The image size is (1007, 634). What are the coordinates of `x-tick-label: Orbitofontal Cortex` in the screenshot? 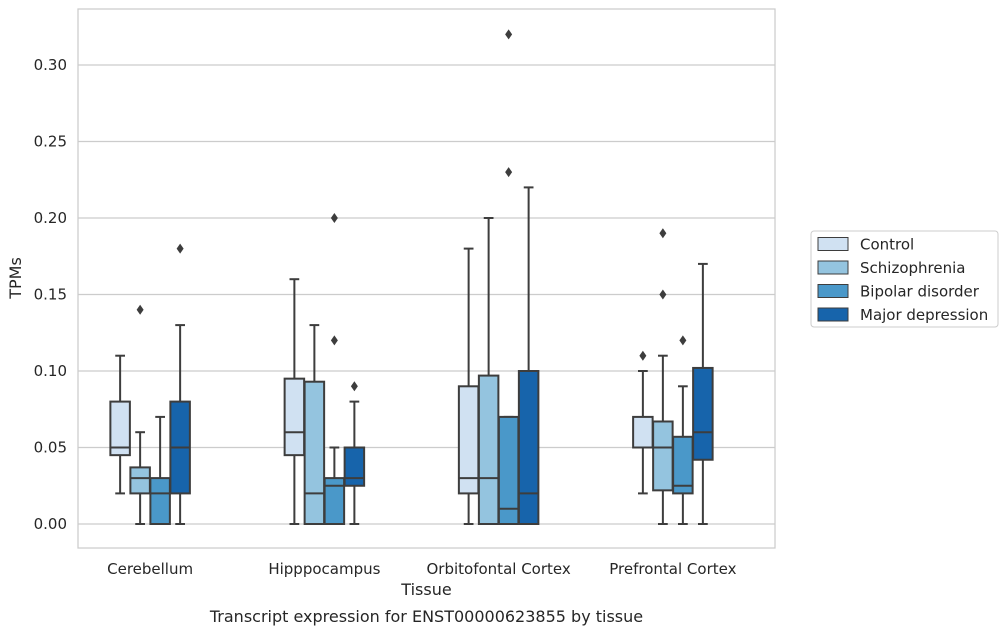 It's located at (499, 569).